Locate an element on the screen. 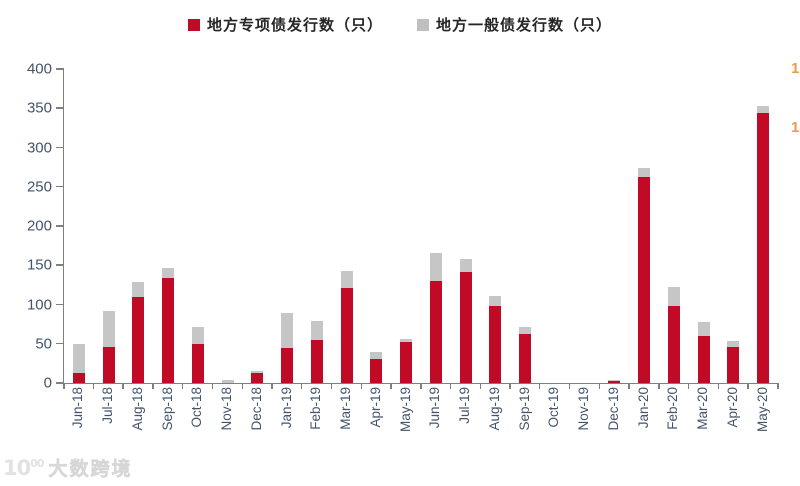 This screenshot has width=800, height=486. x-axis-label: Apr-19 is located at coordinates (375, 407).